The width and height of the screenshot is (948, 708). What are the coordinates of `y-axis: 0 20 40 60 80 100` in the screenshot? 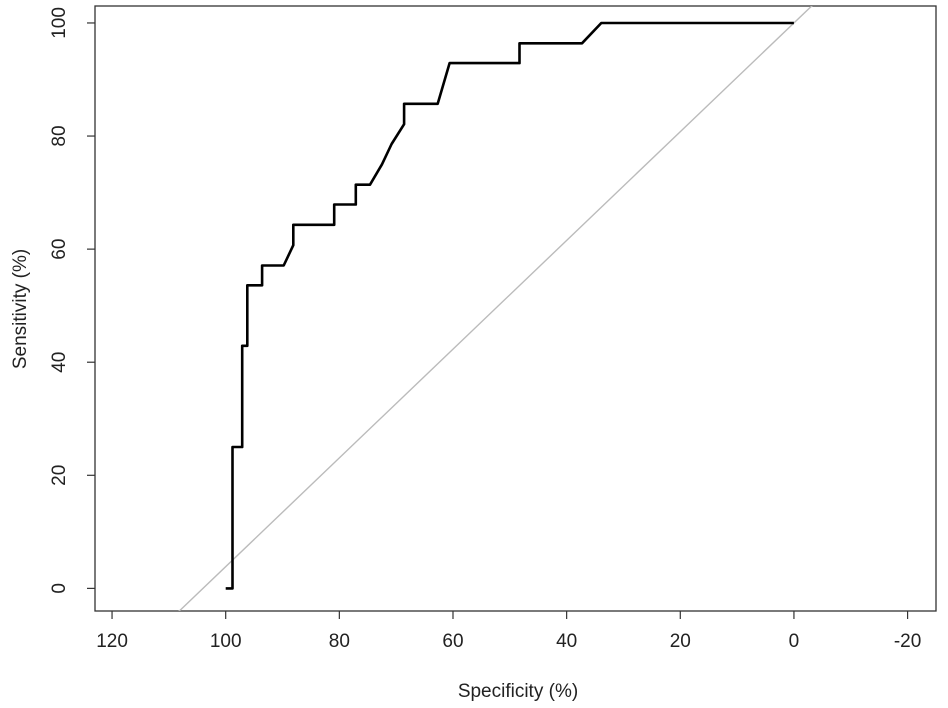 It's located at (72, 300).